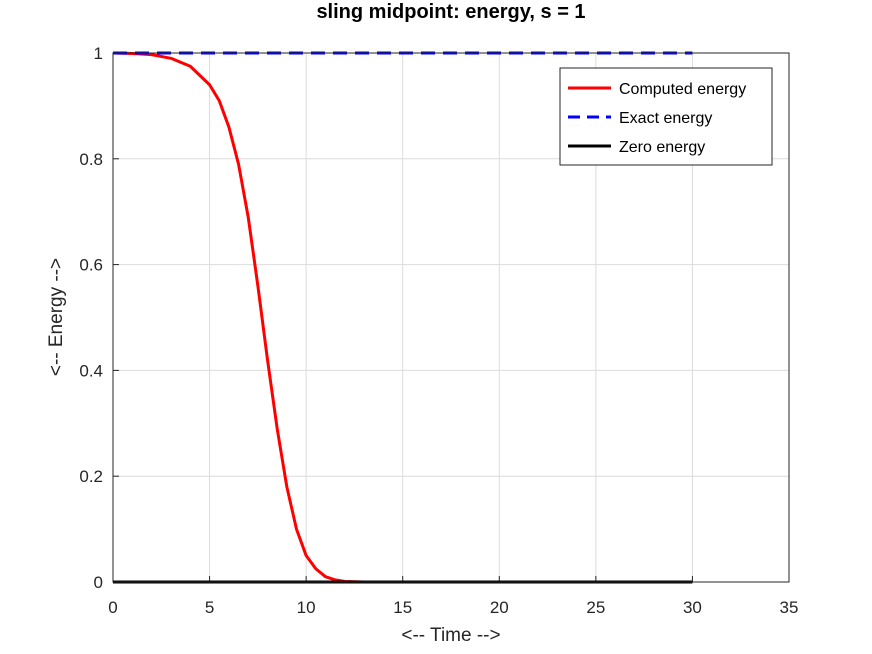 Image resolution: width=872 pixels, height=654 pixels. I want to click on y-tick-label: 0.6, so click(91, 265).